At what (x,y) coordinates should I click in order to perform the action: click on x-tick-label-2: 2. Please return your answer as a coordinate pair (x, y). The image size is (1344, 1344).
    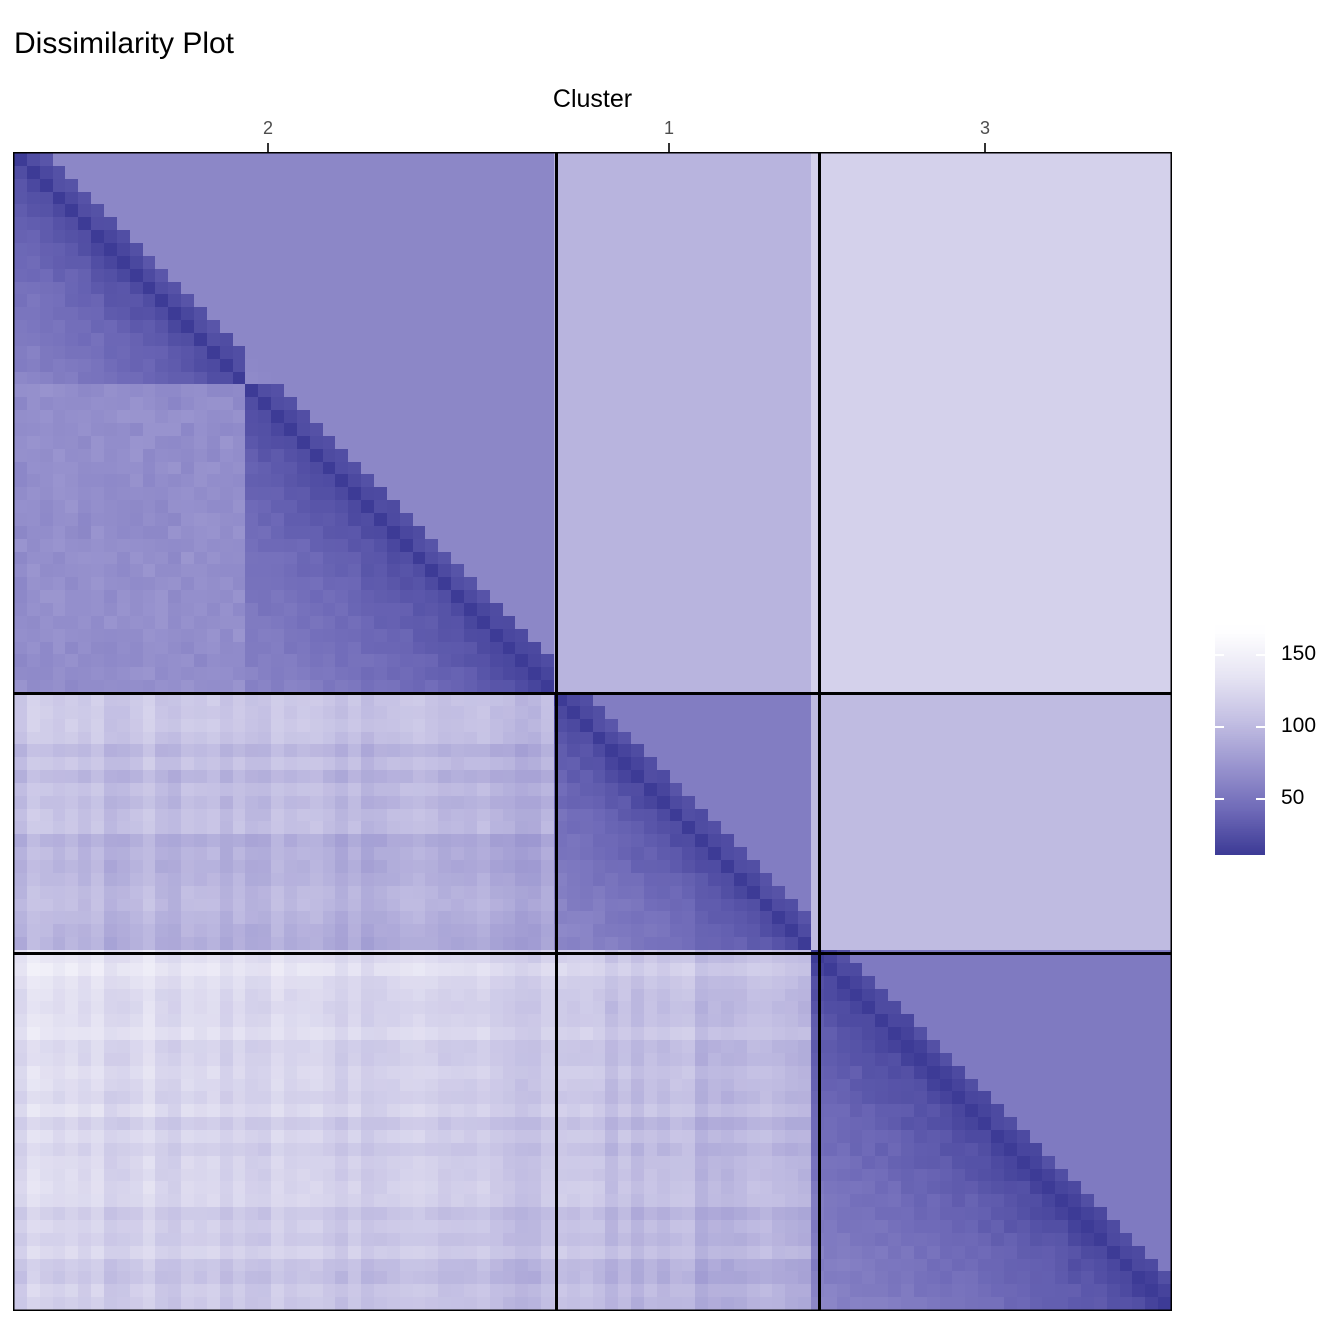
    Looking at the image, I should click on (268, 128).